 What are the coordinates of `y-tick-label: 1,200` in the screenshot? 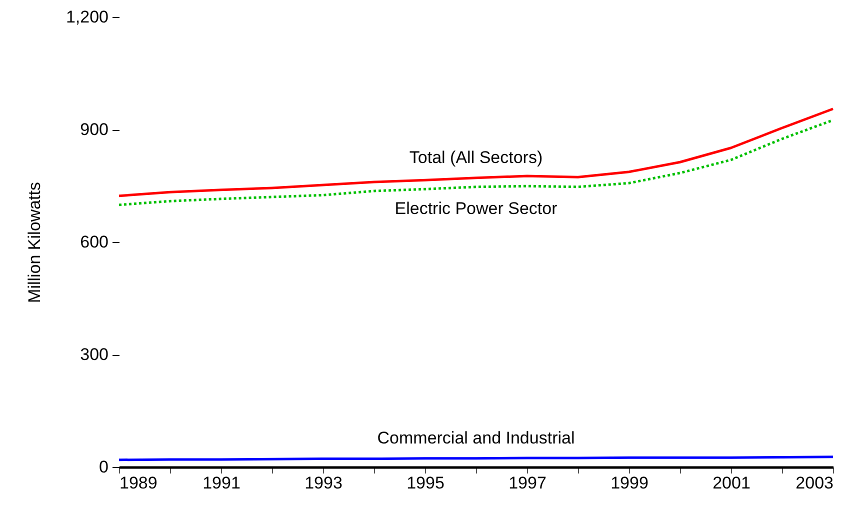 It's located at (87, 17).